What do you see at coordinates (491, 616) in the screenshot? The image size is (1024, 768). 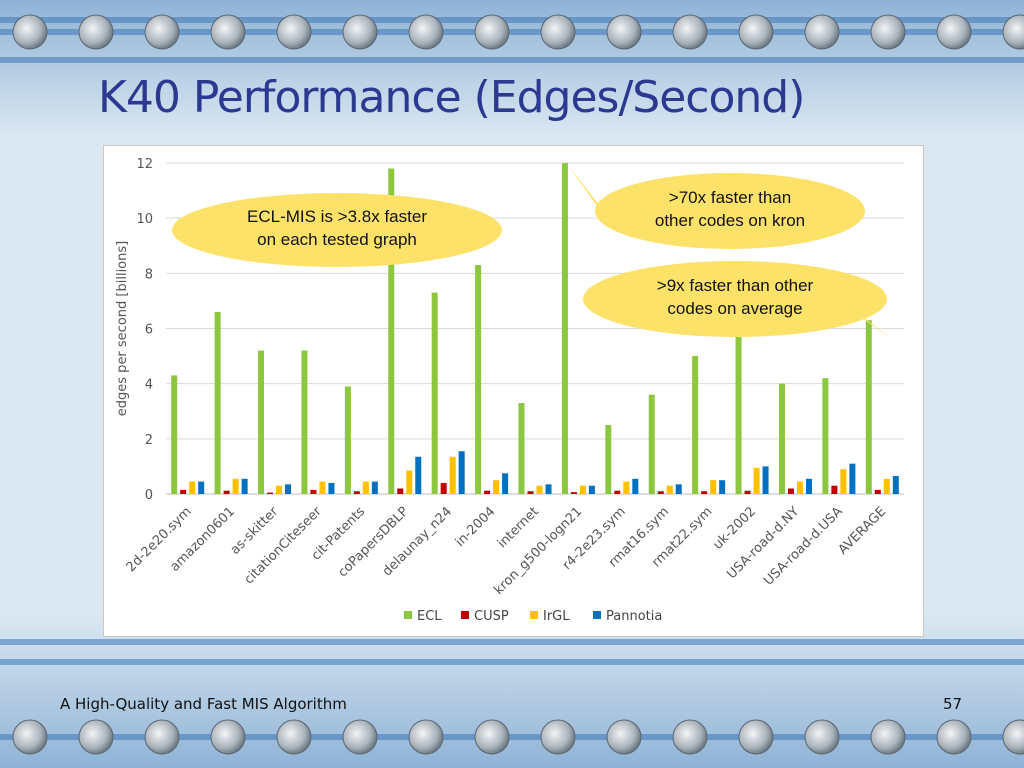 I see `legend-label: CUSP` at bounding box center [491, 616].